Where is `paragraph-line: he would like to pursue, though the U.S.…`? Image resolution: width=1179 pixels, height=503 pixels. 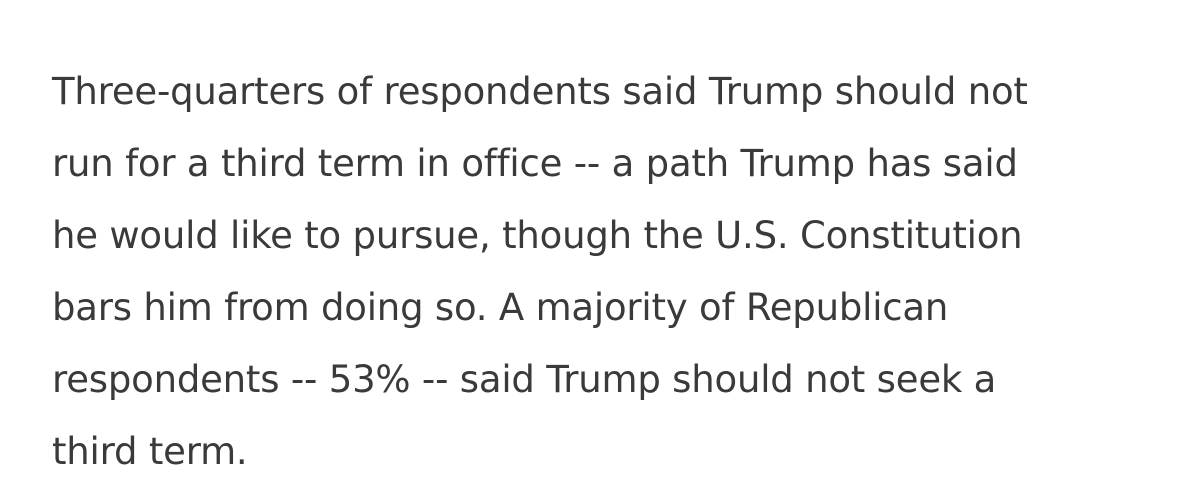
paragraph-line: he would like to pursue, though the U.S.… is located at coordinates (537, 235).